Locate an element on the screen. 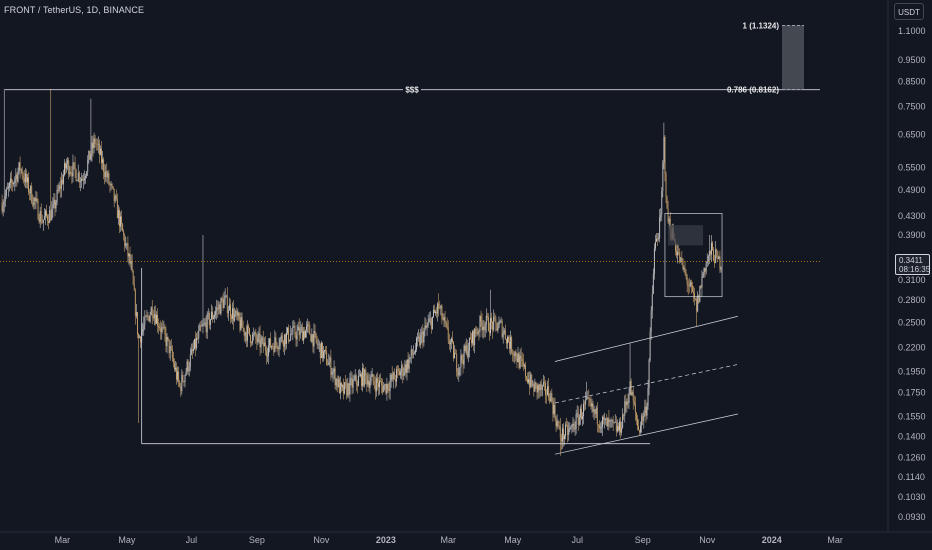  time-tick-label: Sep is located at coordinates (257, 540).